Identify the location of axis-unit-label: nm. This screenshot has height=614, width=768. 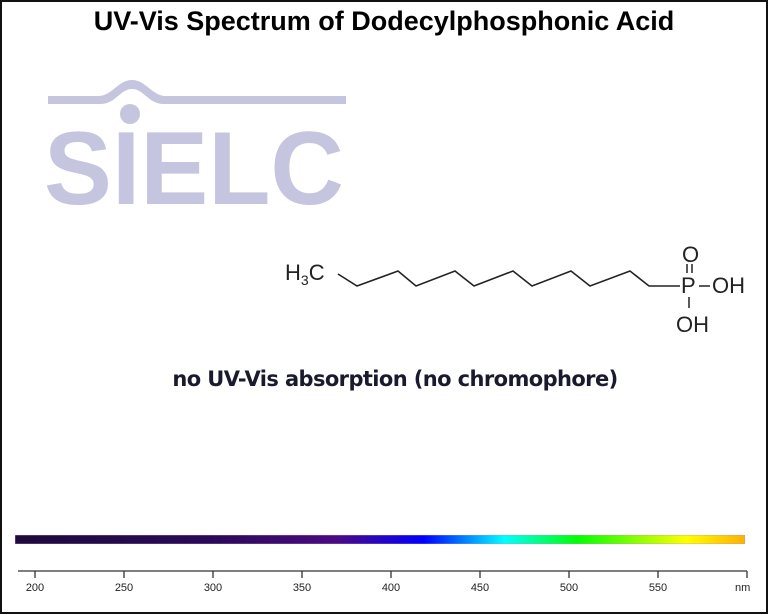
(742, 588).